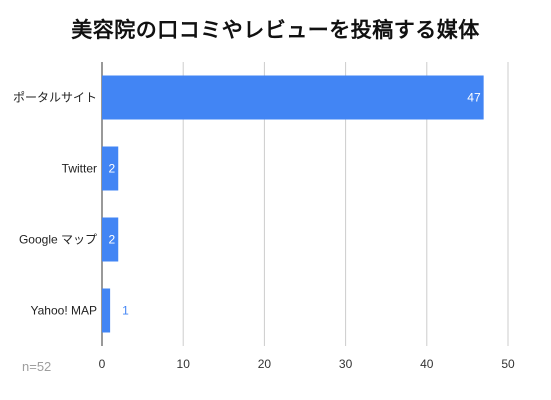 This screenshot has height=400, width=551. I want to click on x-tick-label: 50, so click(508, 364).